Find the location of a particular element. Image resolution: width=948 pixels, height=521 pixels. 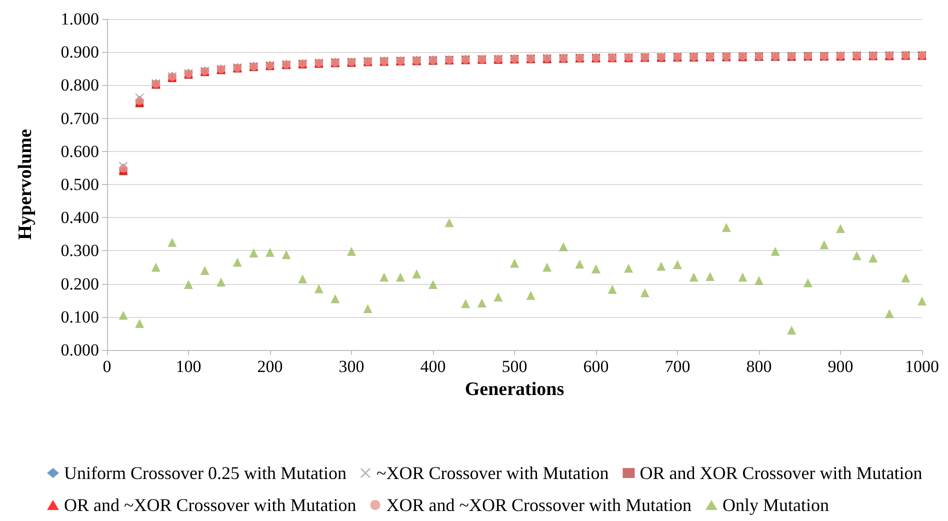

x-tick-label: 600 is located at coordinates (596, 366).